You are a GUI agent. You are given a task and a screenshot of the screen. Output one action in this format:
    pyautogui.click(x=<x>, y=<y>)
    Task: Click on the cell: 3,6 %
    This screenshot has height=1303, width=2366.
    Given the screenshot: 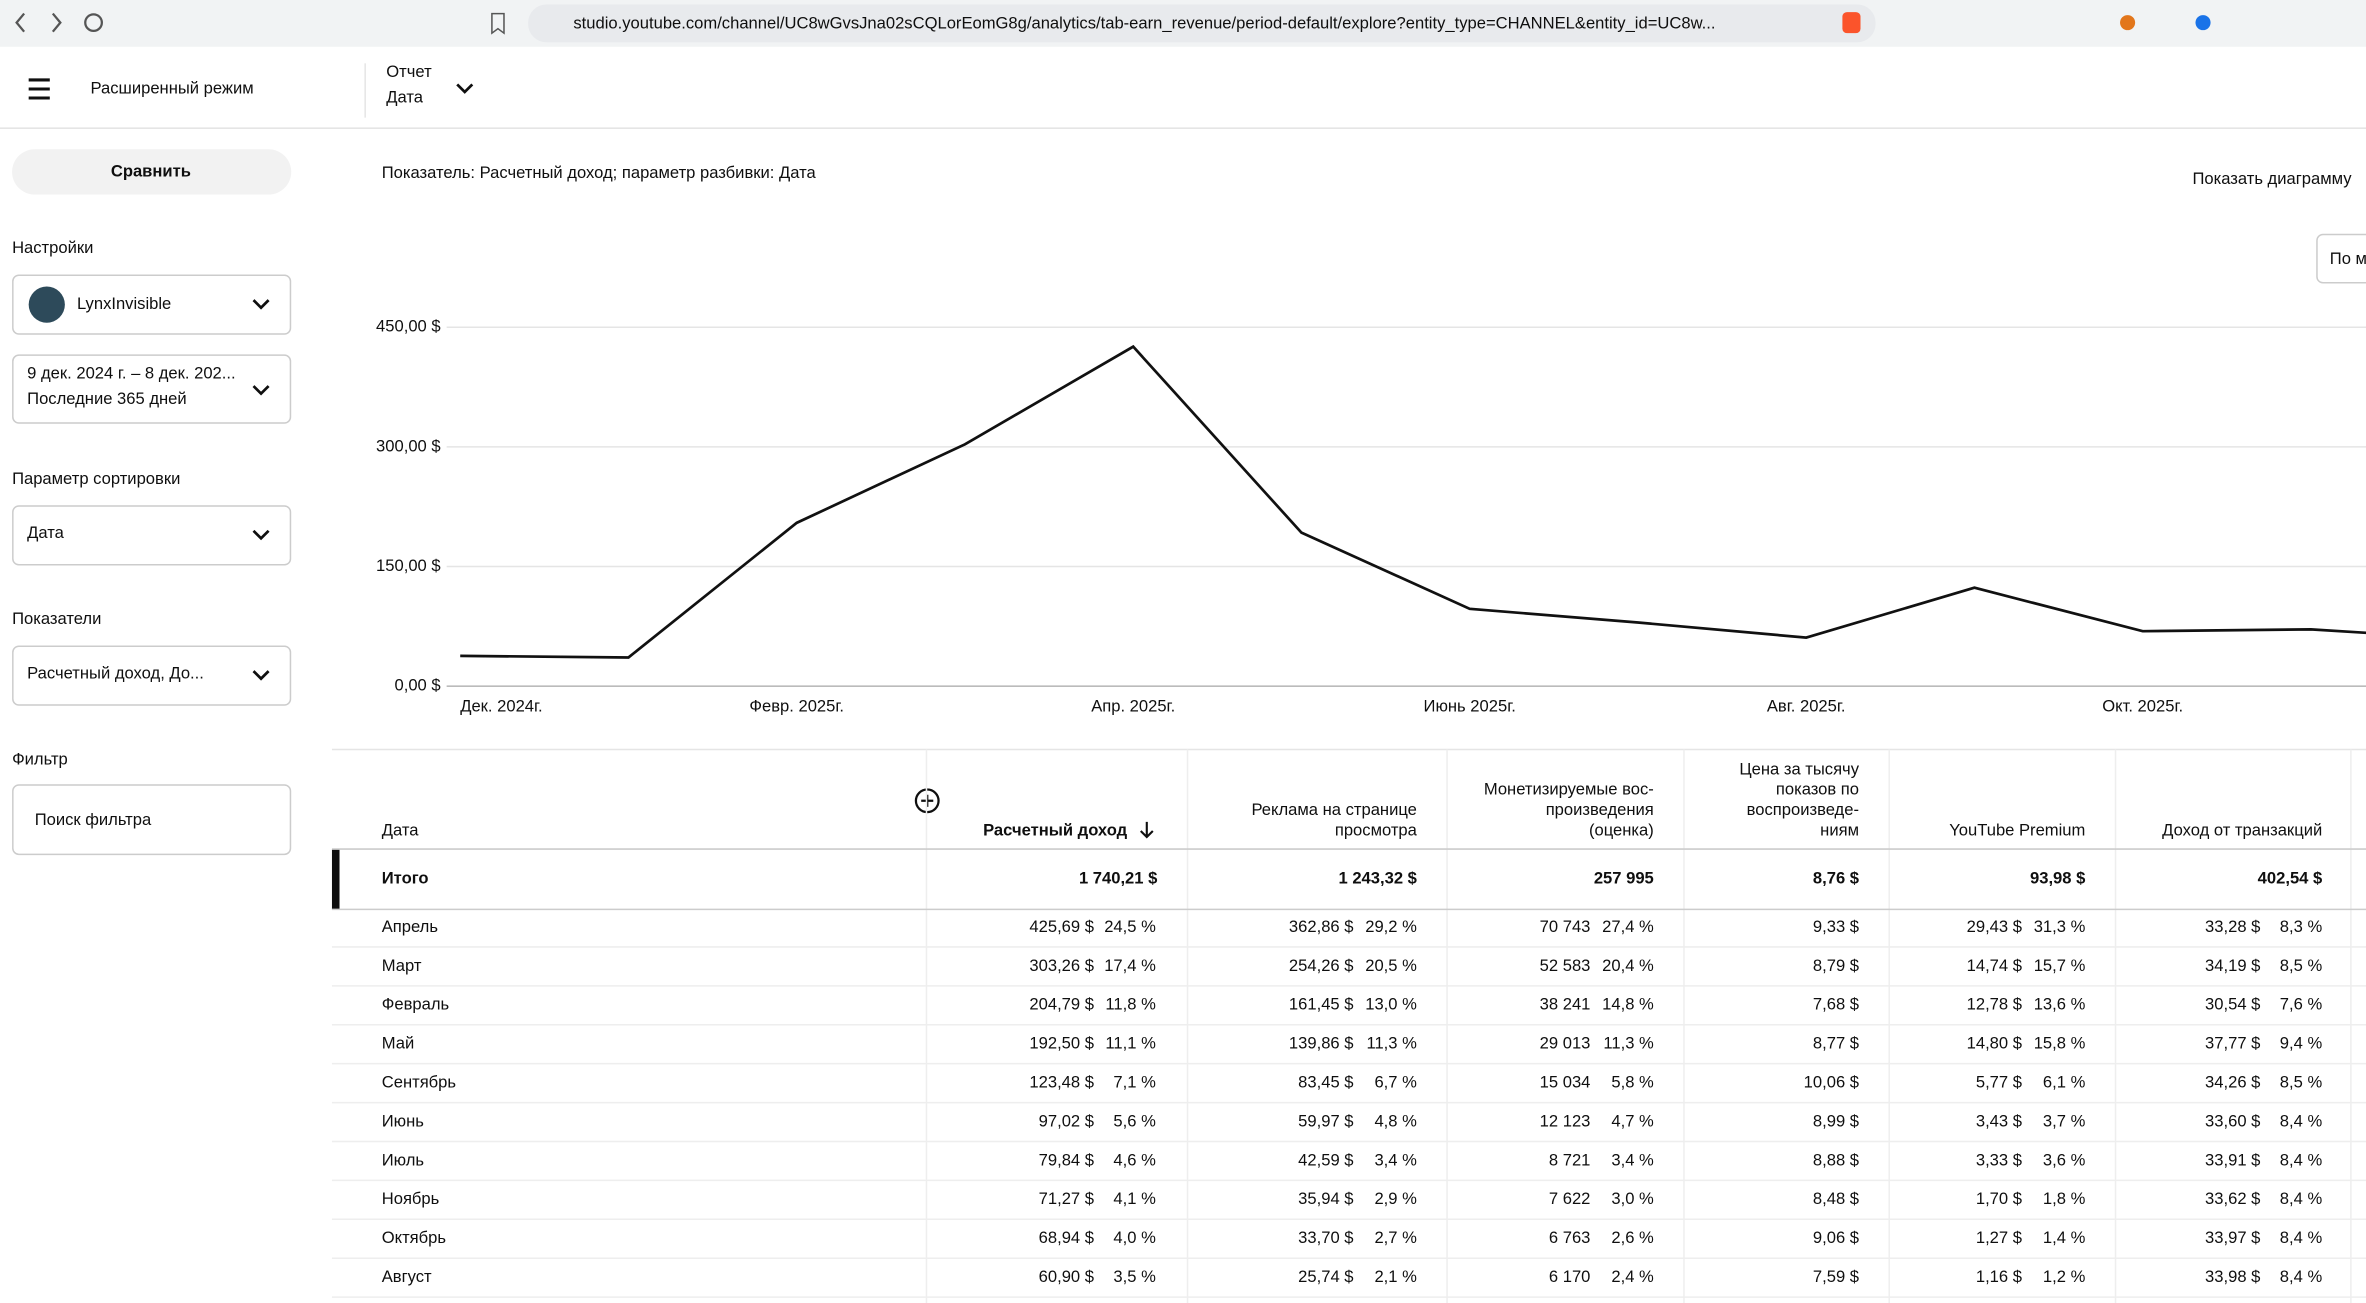 What is the action you would take?
    pyautogui.click(x=2064, y=1159)
    